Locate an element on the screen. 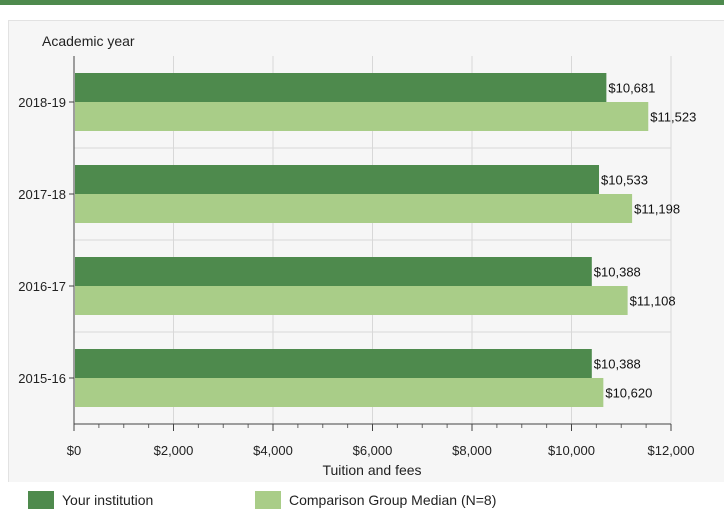 The width and height of the screenshot is (724, 516). x-tick-label: $0 is located at coordinates (74, 450).